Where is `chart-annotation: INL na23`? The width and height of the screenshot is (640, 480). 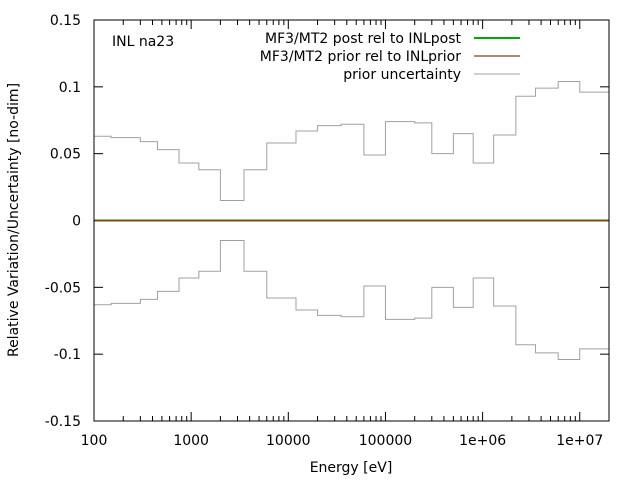
chart-annotation: INL na23 is located at coordinates (143, 42).